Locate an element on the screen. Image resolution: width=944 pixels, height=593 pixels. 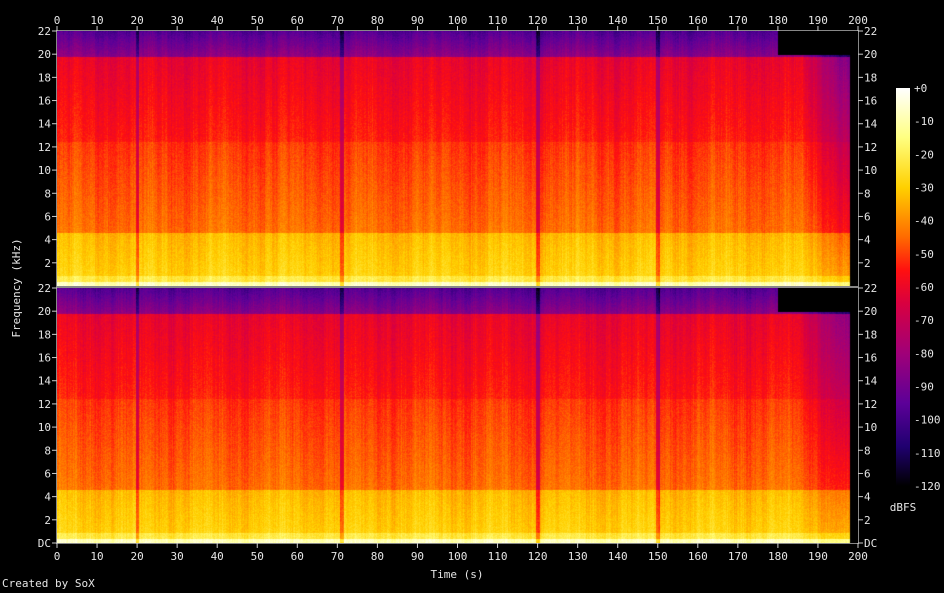
x-tick-label-top: 30 is located at coordinates (177, 20).